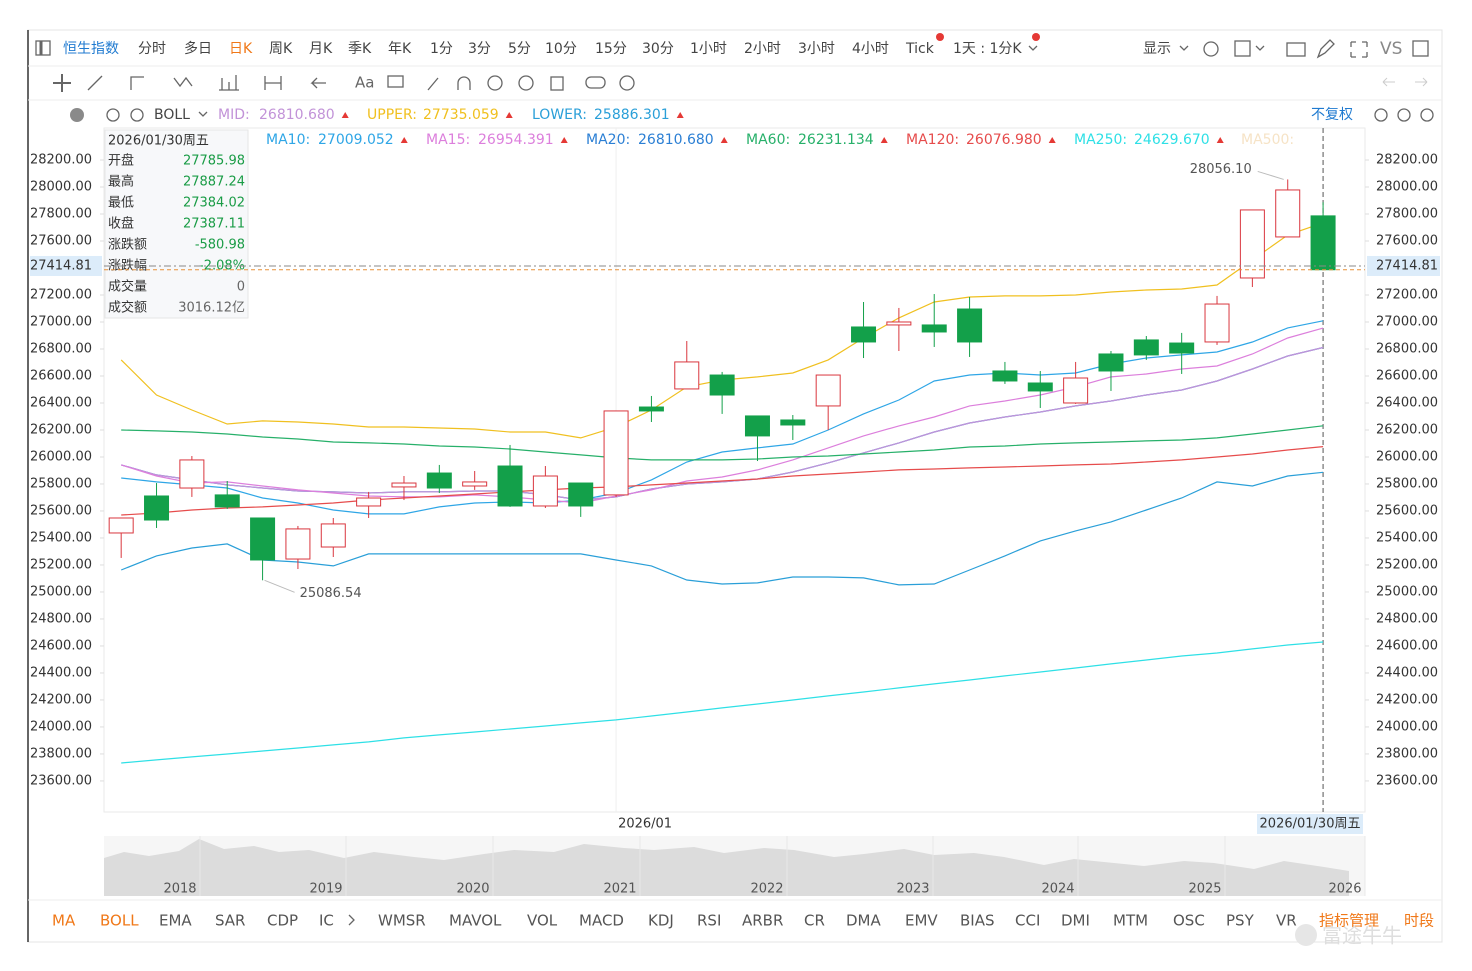  Describe the element at coordinates (611, 49) in the screenshot. I see `period-tab: 15分` at that location.